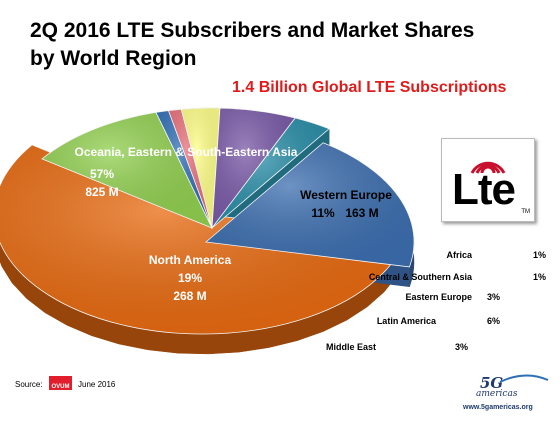 This screenshot has height=426, width=560. I want to click on 5g-americas-logo: 5G americas www.5gamericas.org, so click(506, 392).